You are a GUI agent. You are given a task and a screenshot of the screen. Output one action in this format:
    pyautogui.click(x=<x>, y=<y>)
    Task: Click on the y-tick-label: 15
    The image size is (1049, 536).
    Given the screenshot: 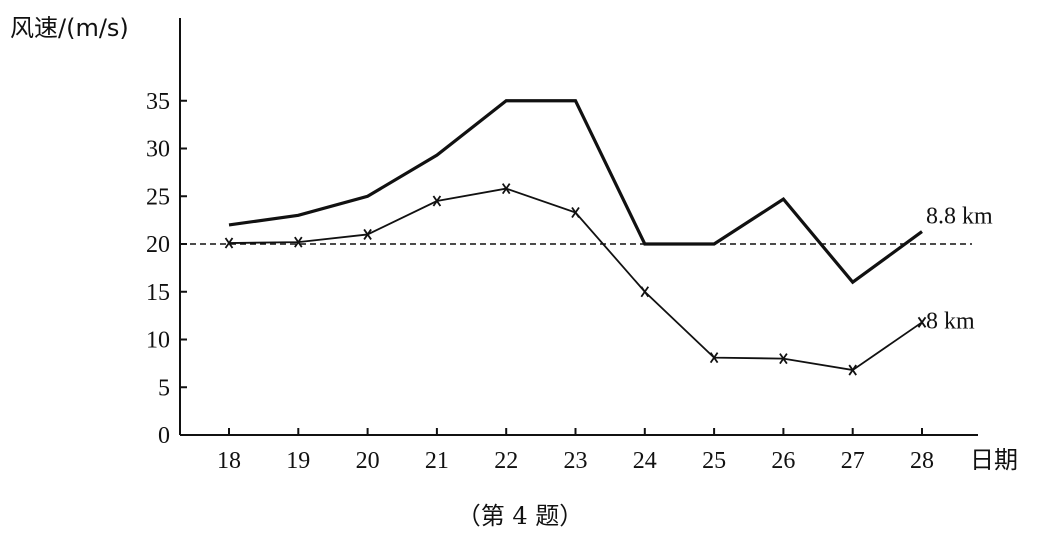 What is the action you would take?
    pyautogui.click(x=158, y=293)
    